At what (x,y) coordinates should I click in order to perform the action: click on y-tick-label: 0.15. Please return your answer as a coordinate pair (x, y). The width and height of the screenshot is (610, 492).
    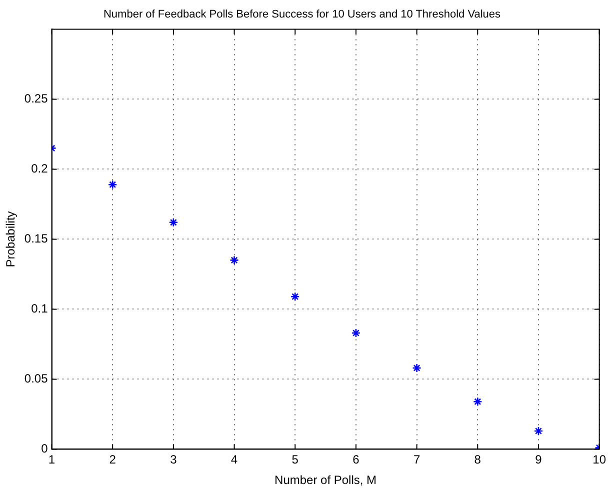
    Looking at the image, I should click on (36, 239).